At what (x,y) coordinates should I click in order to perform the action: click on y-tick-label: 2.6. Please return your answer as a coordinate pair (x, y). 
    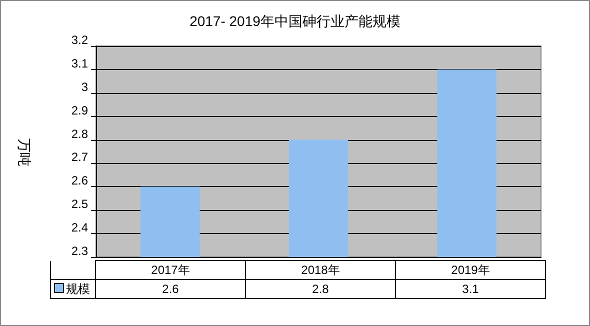
    Looking at the image, I should click on (79, 181).